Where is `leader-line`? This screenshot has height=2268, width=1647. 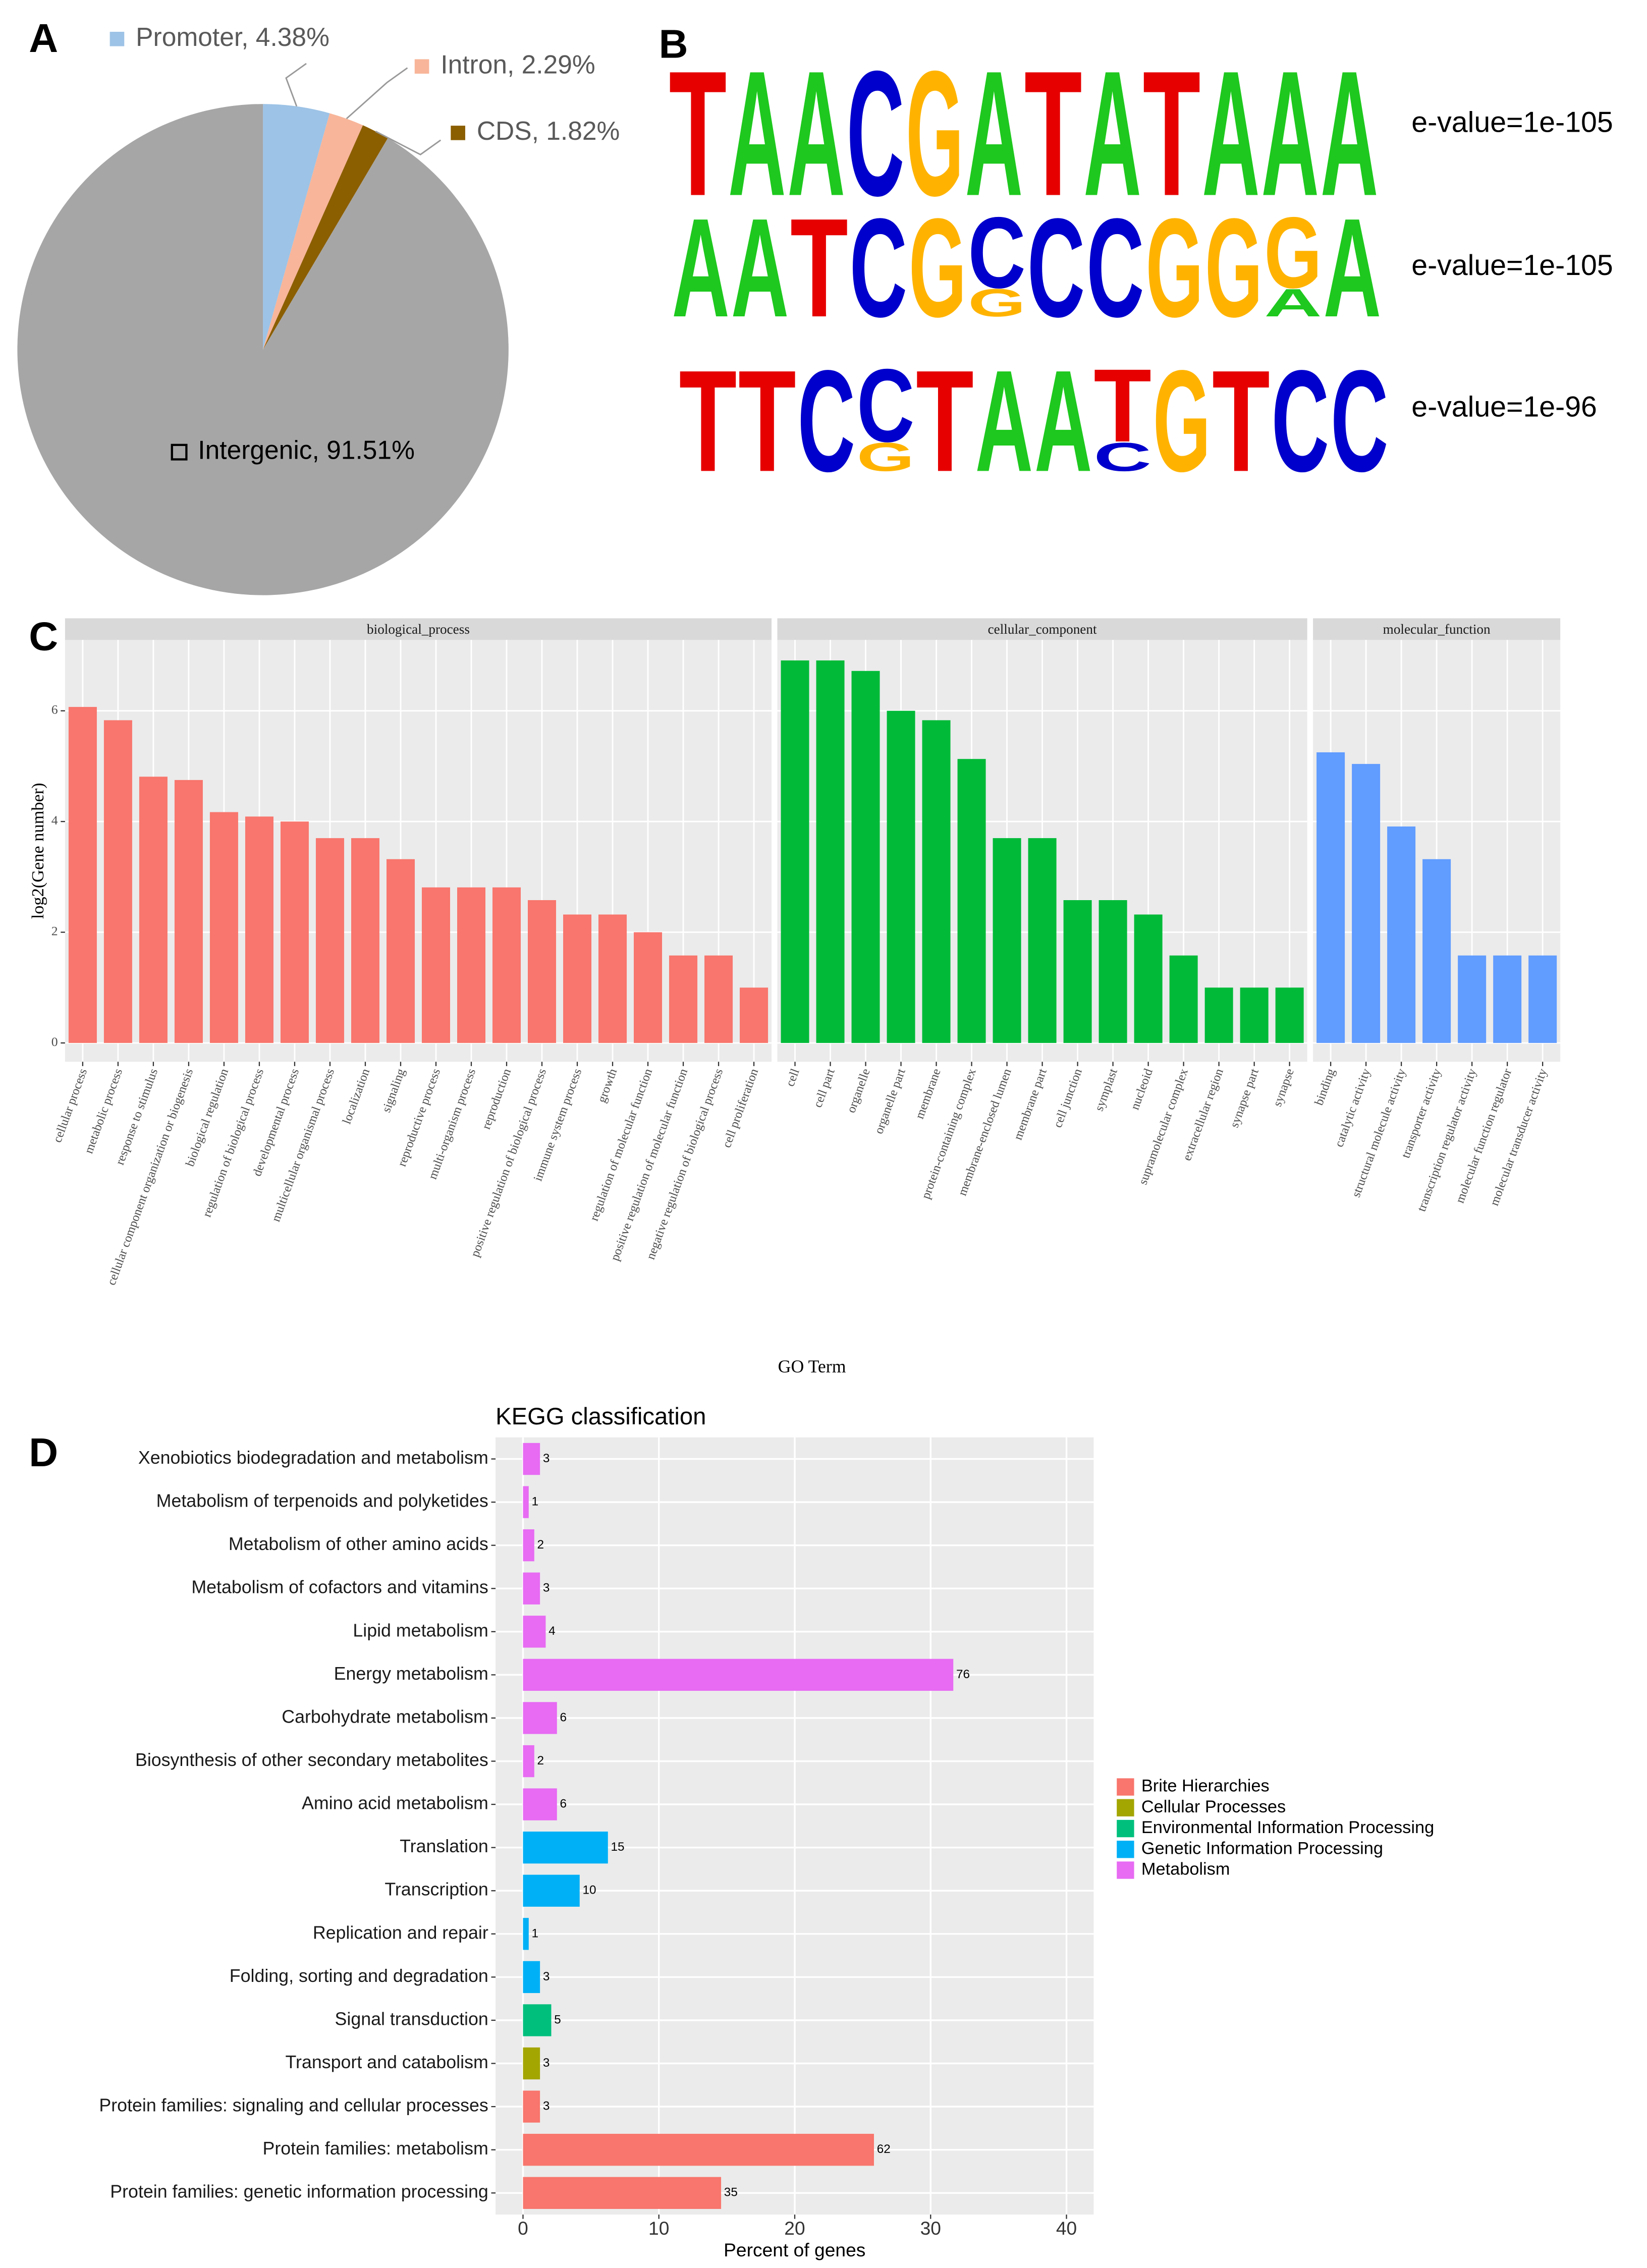
leader-line is located at coordinates (377, 93).